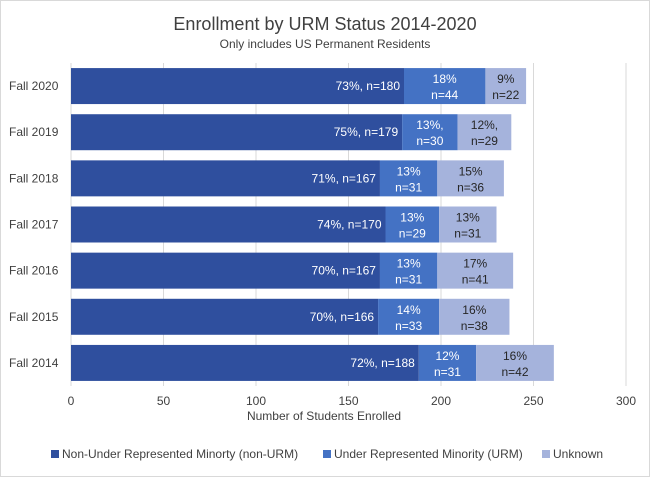 This screenshot has height=477, width=650. Describe the element at coordinates (533, 401) in the screenshot. I see `x-tick-label: 250` at that location.